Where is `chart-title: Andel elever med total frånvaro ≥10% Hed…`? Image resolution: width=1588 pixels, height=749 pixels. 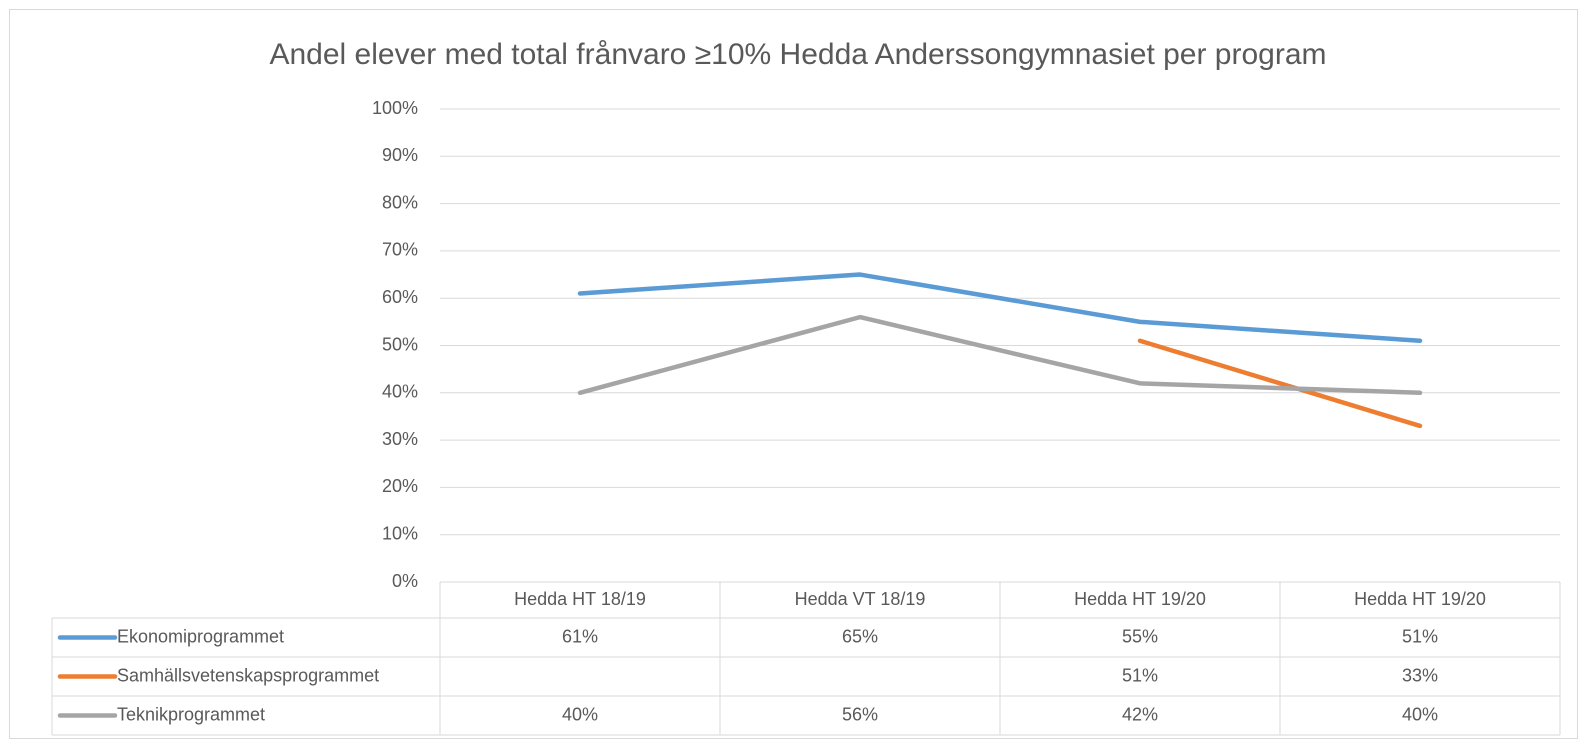 chart-title: Andel elever med total frånvaro ≥10% Hed… is located at coordinates (797, 54).